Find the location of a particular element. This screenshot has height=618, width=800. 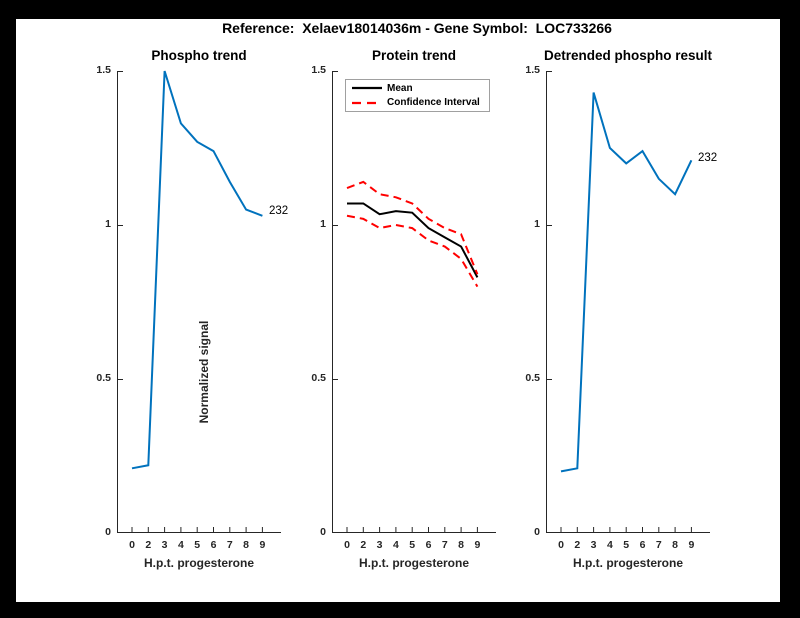

series-line-phospho-signal is located at coordinates (197, 270).